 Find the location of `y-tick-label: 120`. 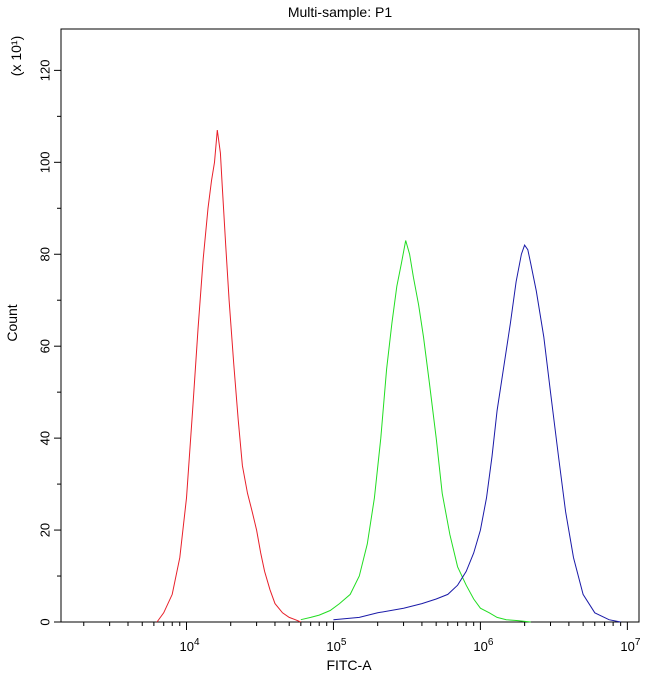

y-tick-label: 120 is located at coordinates (45, 71).